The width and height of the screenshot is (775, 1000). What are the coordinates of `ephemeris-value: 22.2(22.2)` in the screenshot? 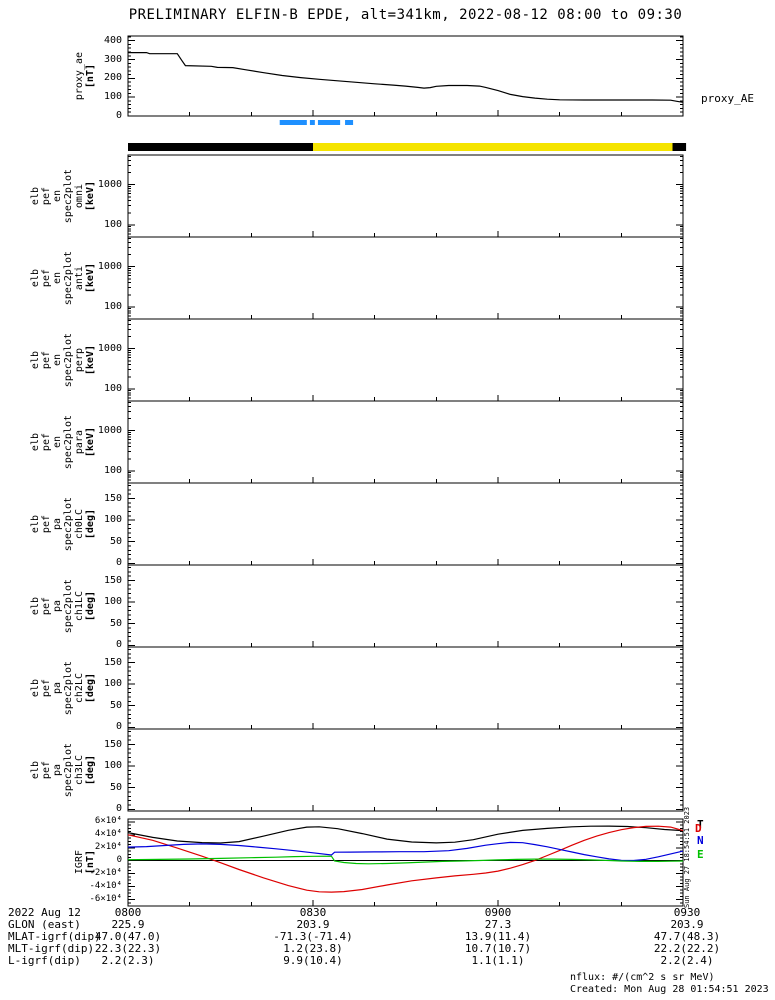 It's located at (687, 948).